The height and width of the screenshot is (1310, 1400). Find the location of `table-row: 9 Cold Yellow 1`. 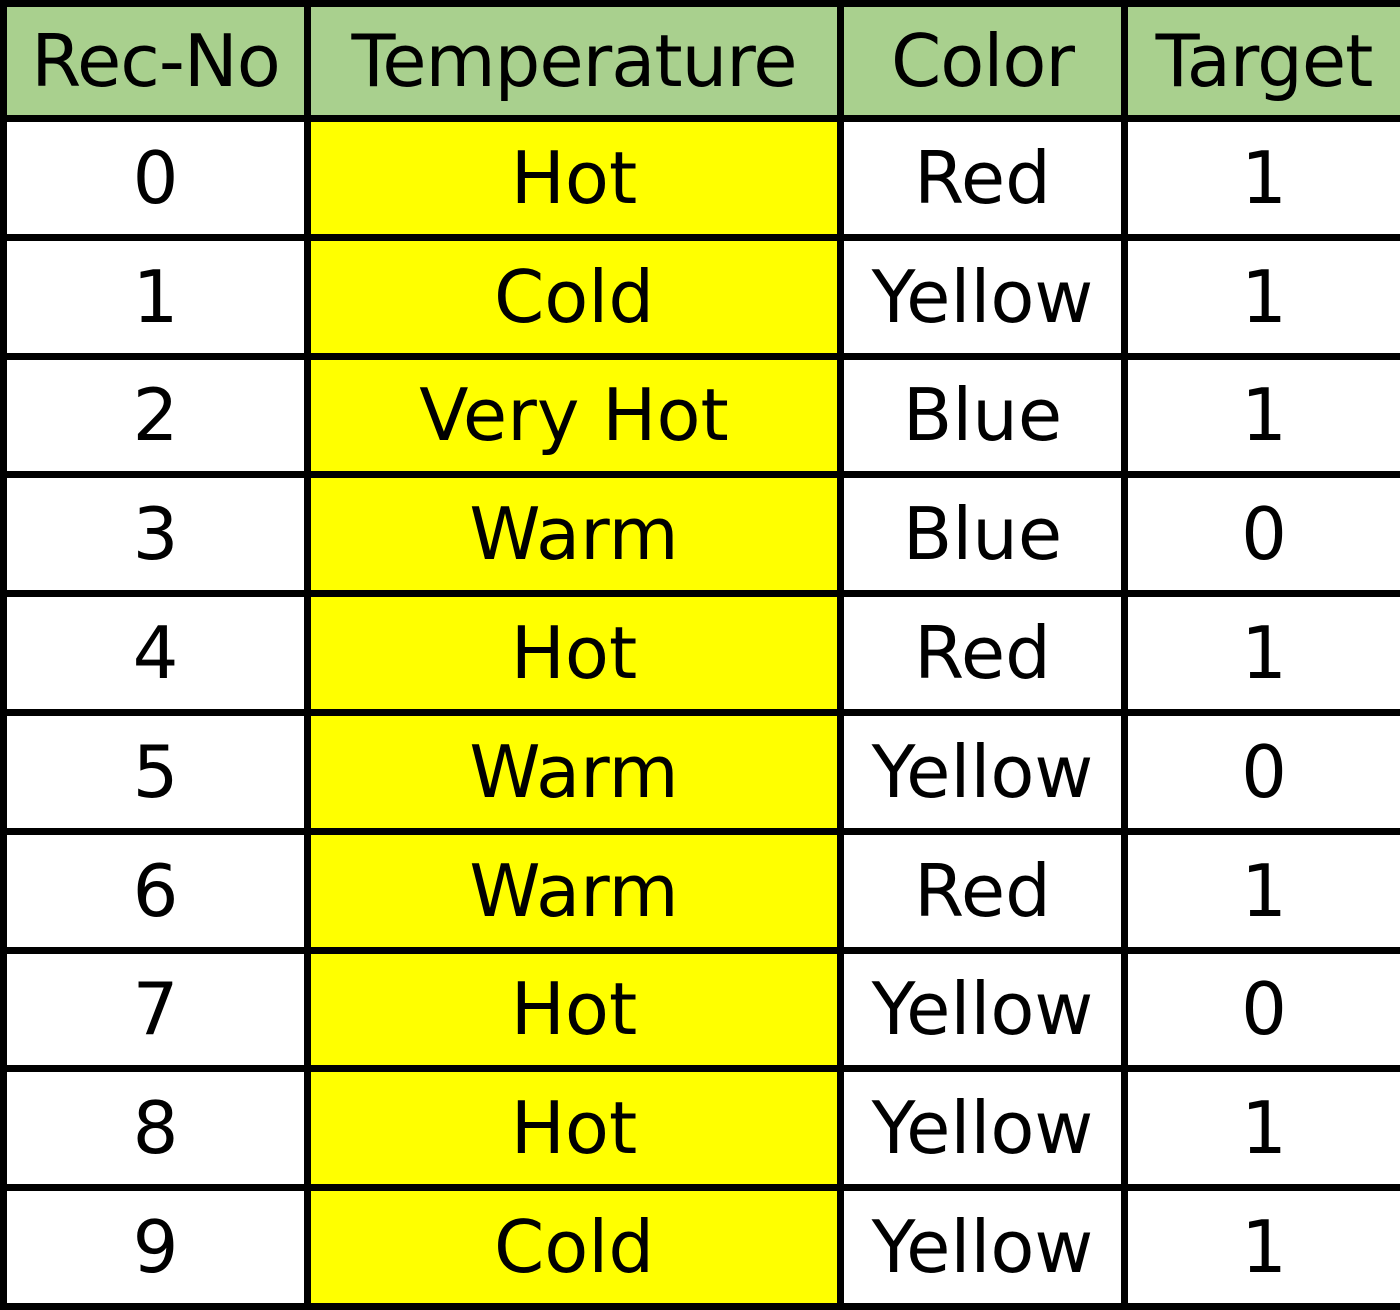

table-row: 9 Cold Yellow 1 is located at coordinates (700, 1247).